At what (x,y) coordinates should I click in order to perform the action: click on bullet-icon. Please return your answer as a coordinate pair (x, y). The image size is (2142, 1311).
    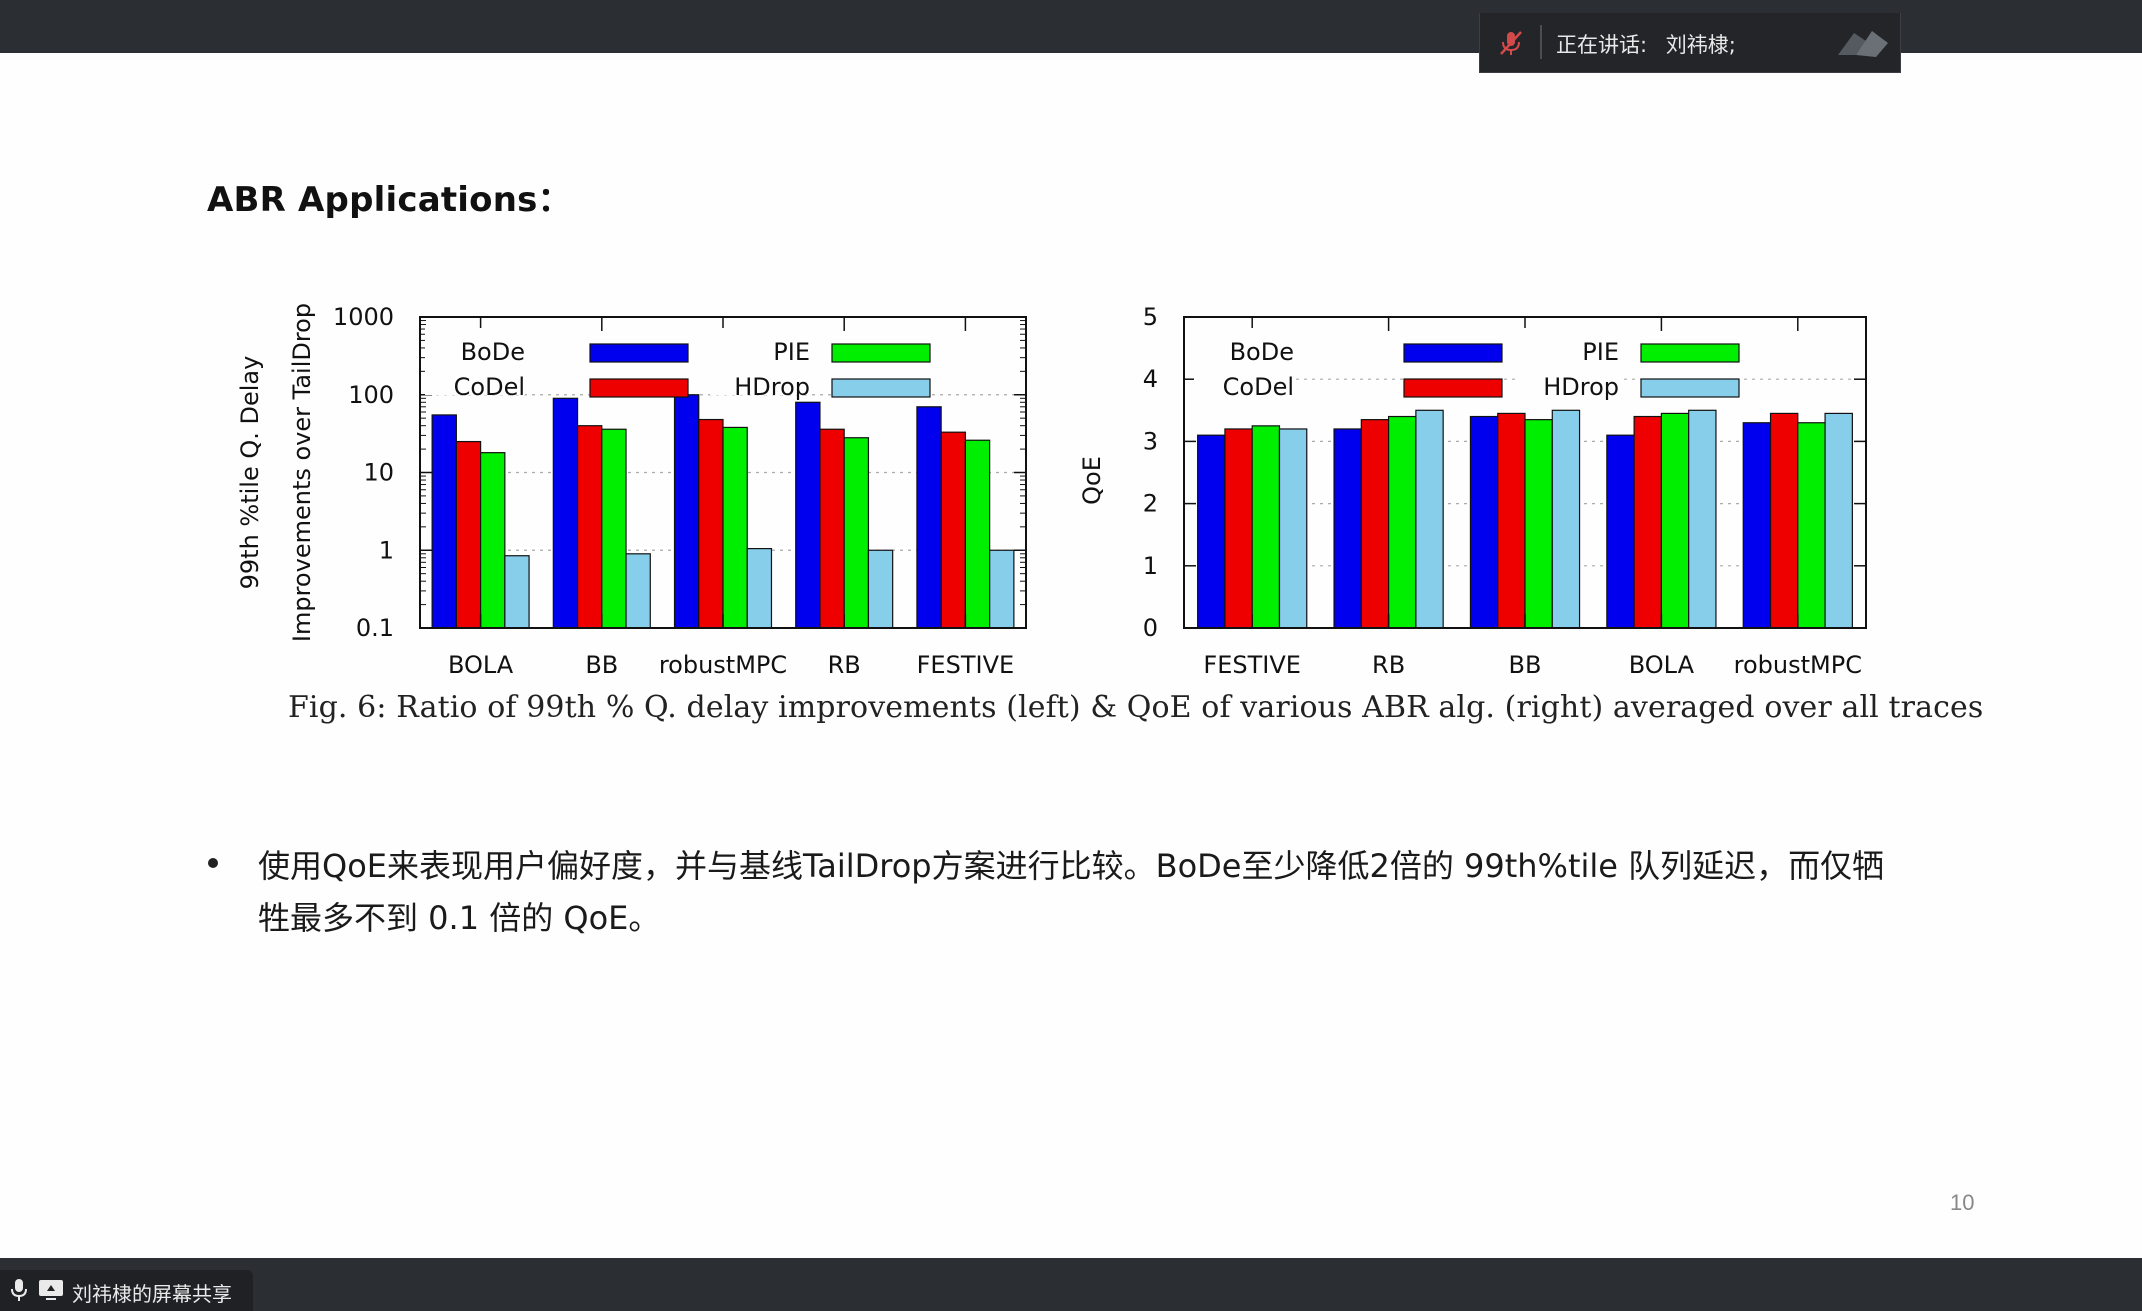
    Looking at the image, I should click on (213, 863).